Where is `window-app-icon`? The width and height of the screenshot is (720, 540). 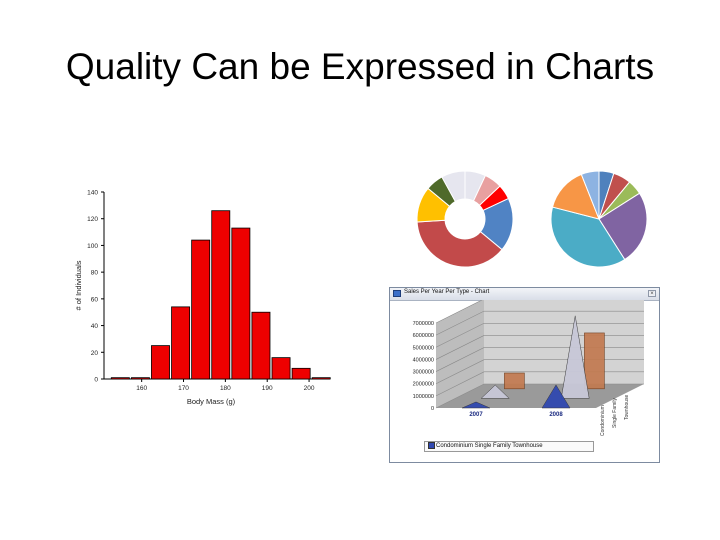
window-app-icon is located at coordinates (397, 293).